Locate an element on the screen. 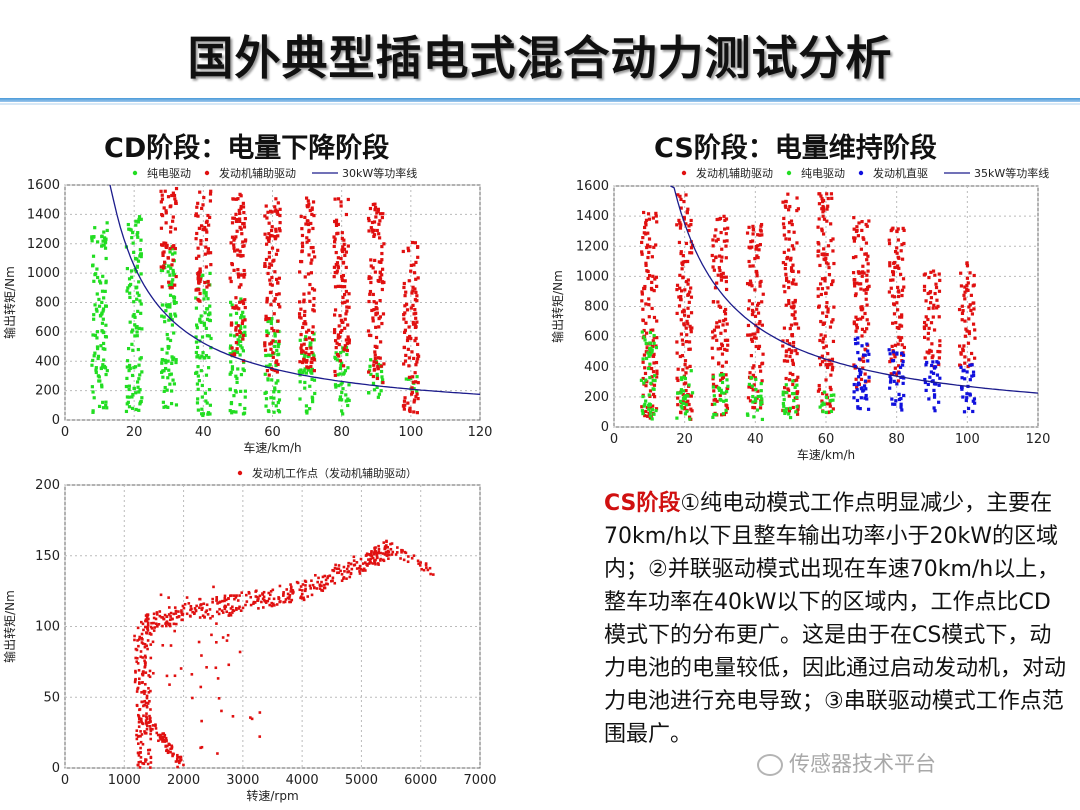  x-tick-label: 20 is located at coordinates (684, 439).